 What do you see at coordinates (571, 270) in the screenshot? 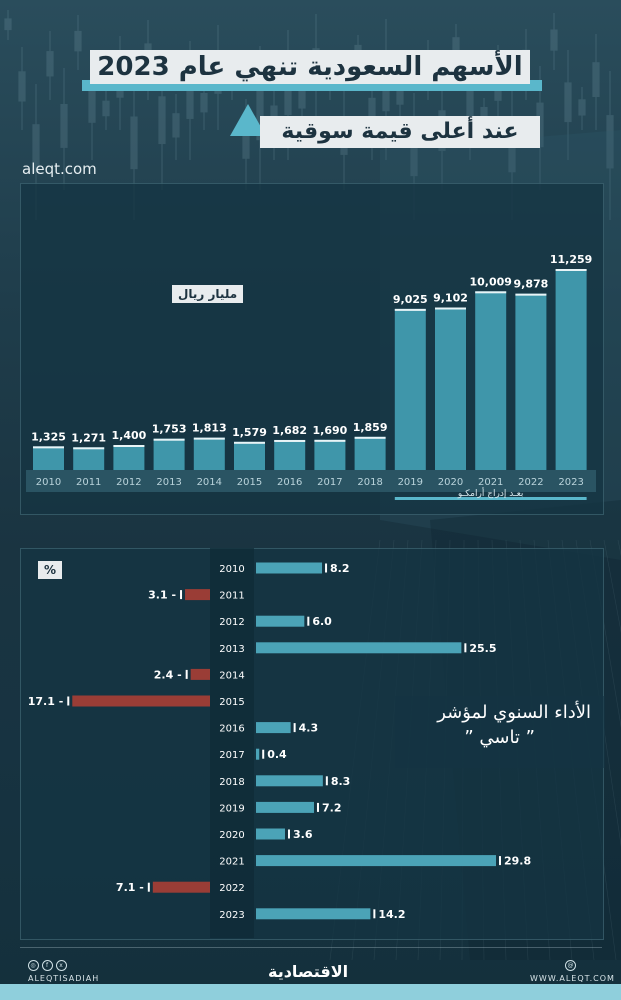
I see `bar-cap-2023` at bounding box center [571, 270].